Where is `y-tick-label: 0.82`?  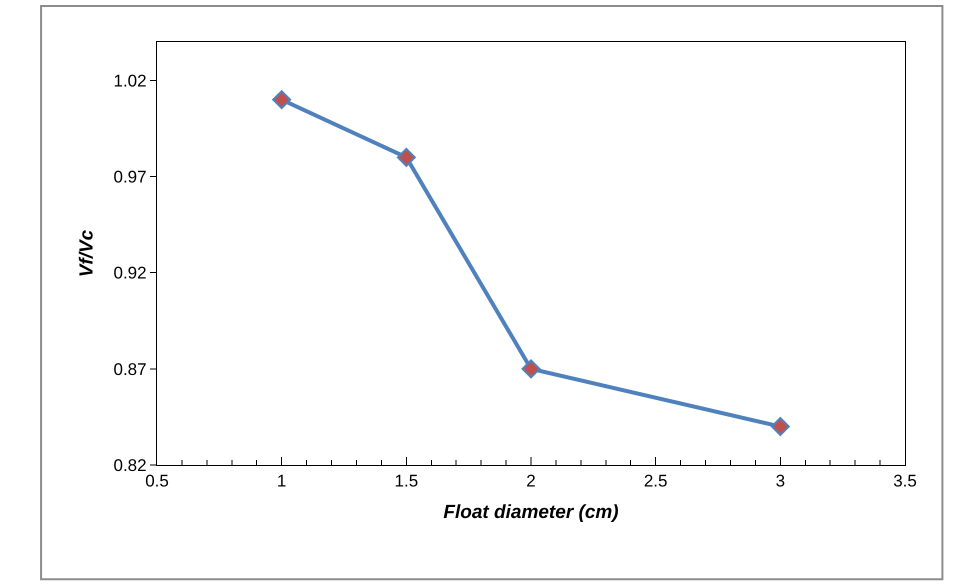 y-tick-label: 0.82 is located at coordinates (130, 465).